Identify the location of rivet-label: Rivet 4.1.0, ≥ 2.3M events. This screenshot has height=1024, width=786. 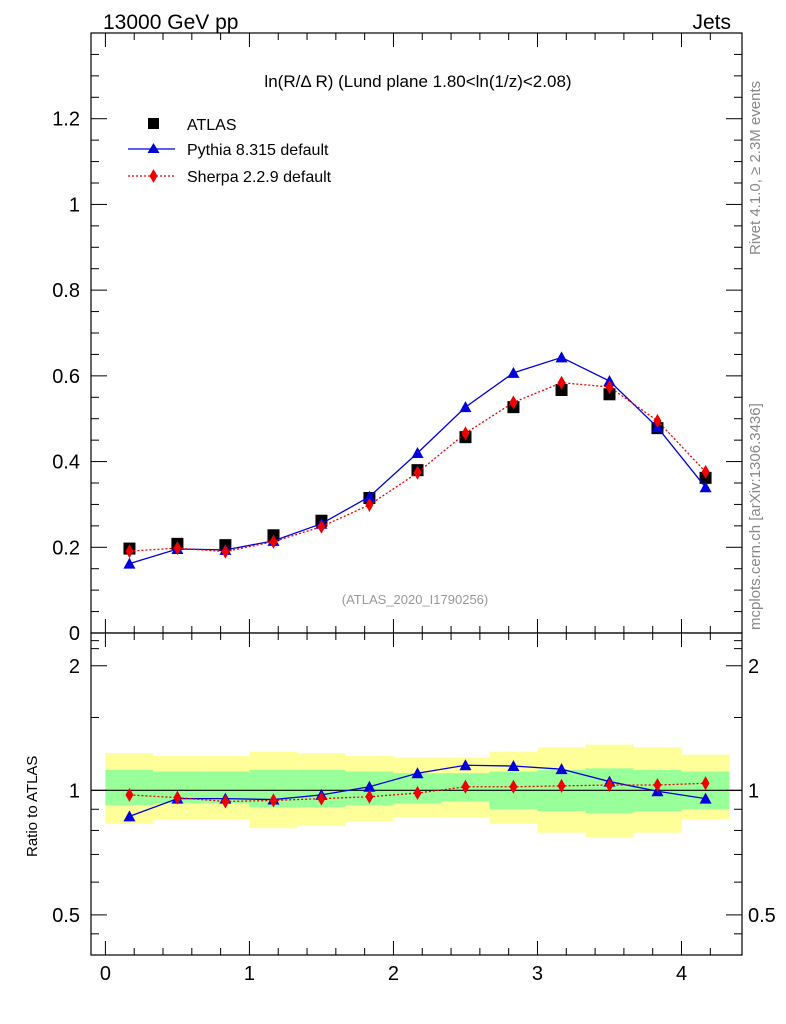
(755, 168).